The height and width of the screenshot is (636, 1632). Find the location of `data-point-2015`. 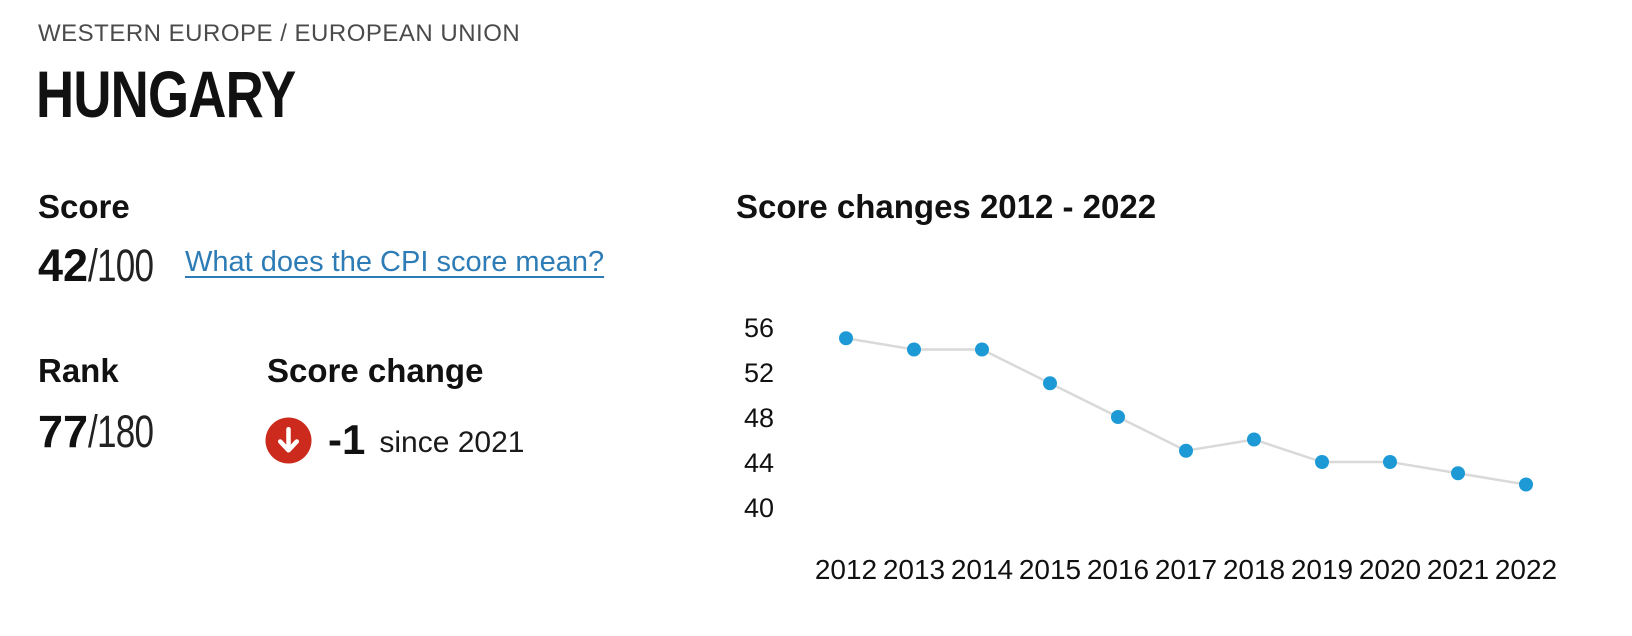

data-point-2015 is located at coordinates (1050, 383).